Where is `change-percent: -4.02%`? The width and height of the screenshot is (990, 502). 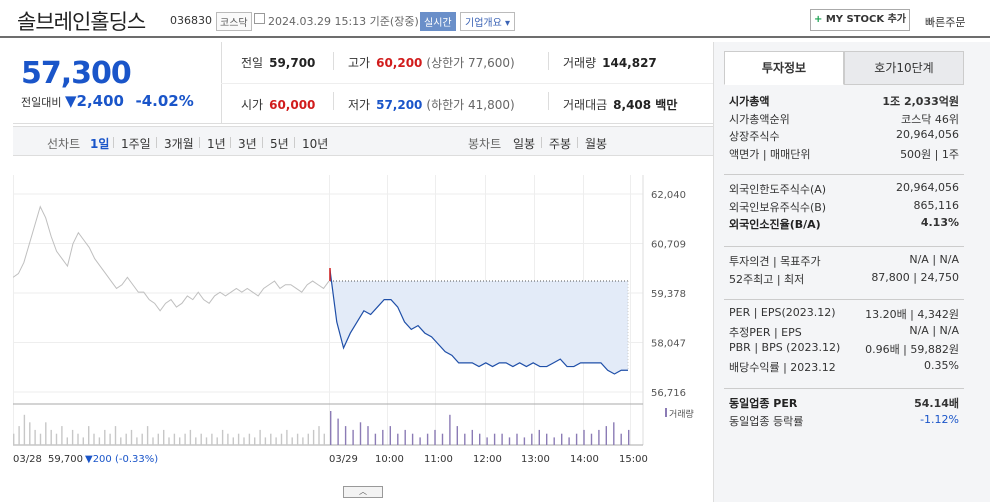 change-percent: -4.02% is located at coordinates (164, 101).